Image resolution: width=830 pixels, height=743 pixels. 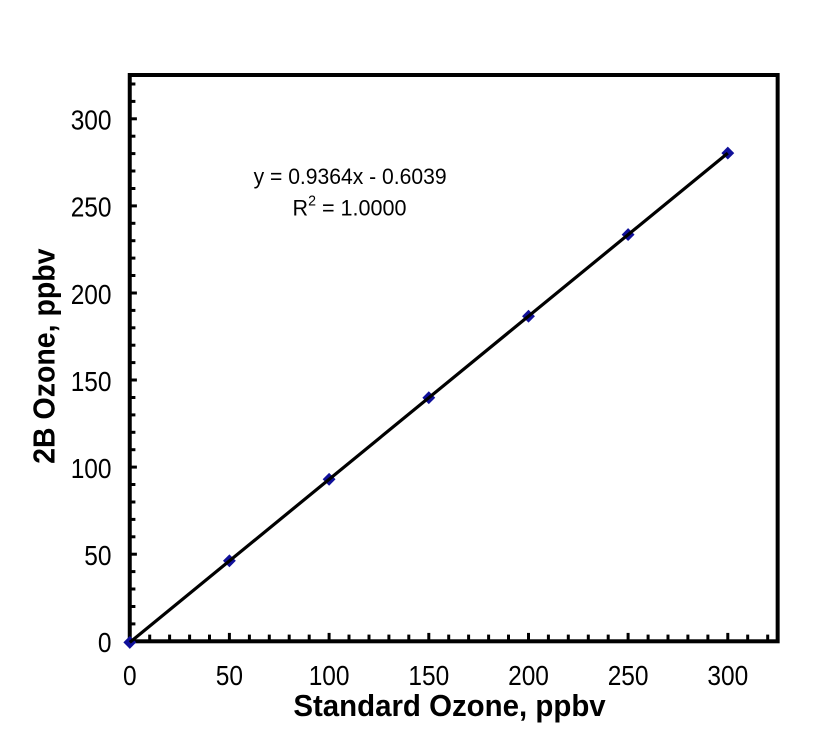 What do you see at coordinates (350, 206) in the screenshot?
I see `svg-text: R2 = 1.0000` at bounding box center [350, 206].